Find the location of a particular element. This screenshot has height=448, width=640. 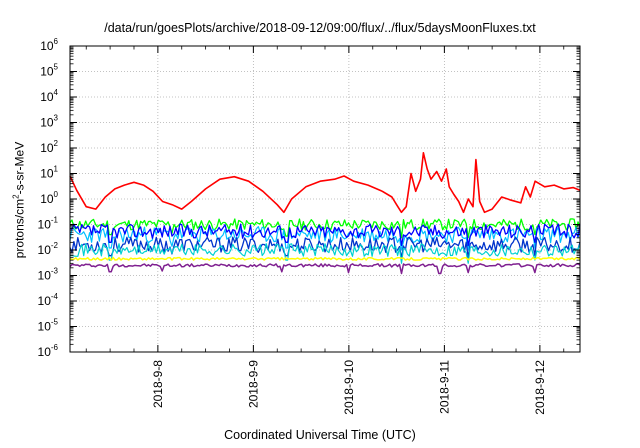

y-tick-label: 10⁻² is located at coordinates (48, 249).